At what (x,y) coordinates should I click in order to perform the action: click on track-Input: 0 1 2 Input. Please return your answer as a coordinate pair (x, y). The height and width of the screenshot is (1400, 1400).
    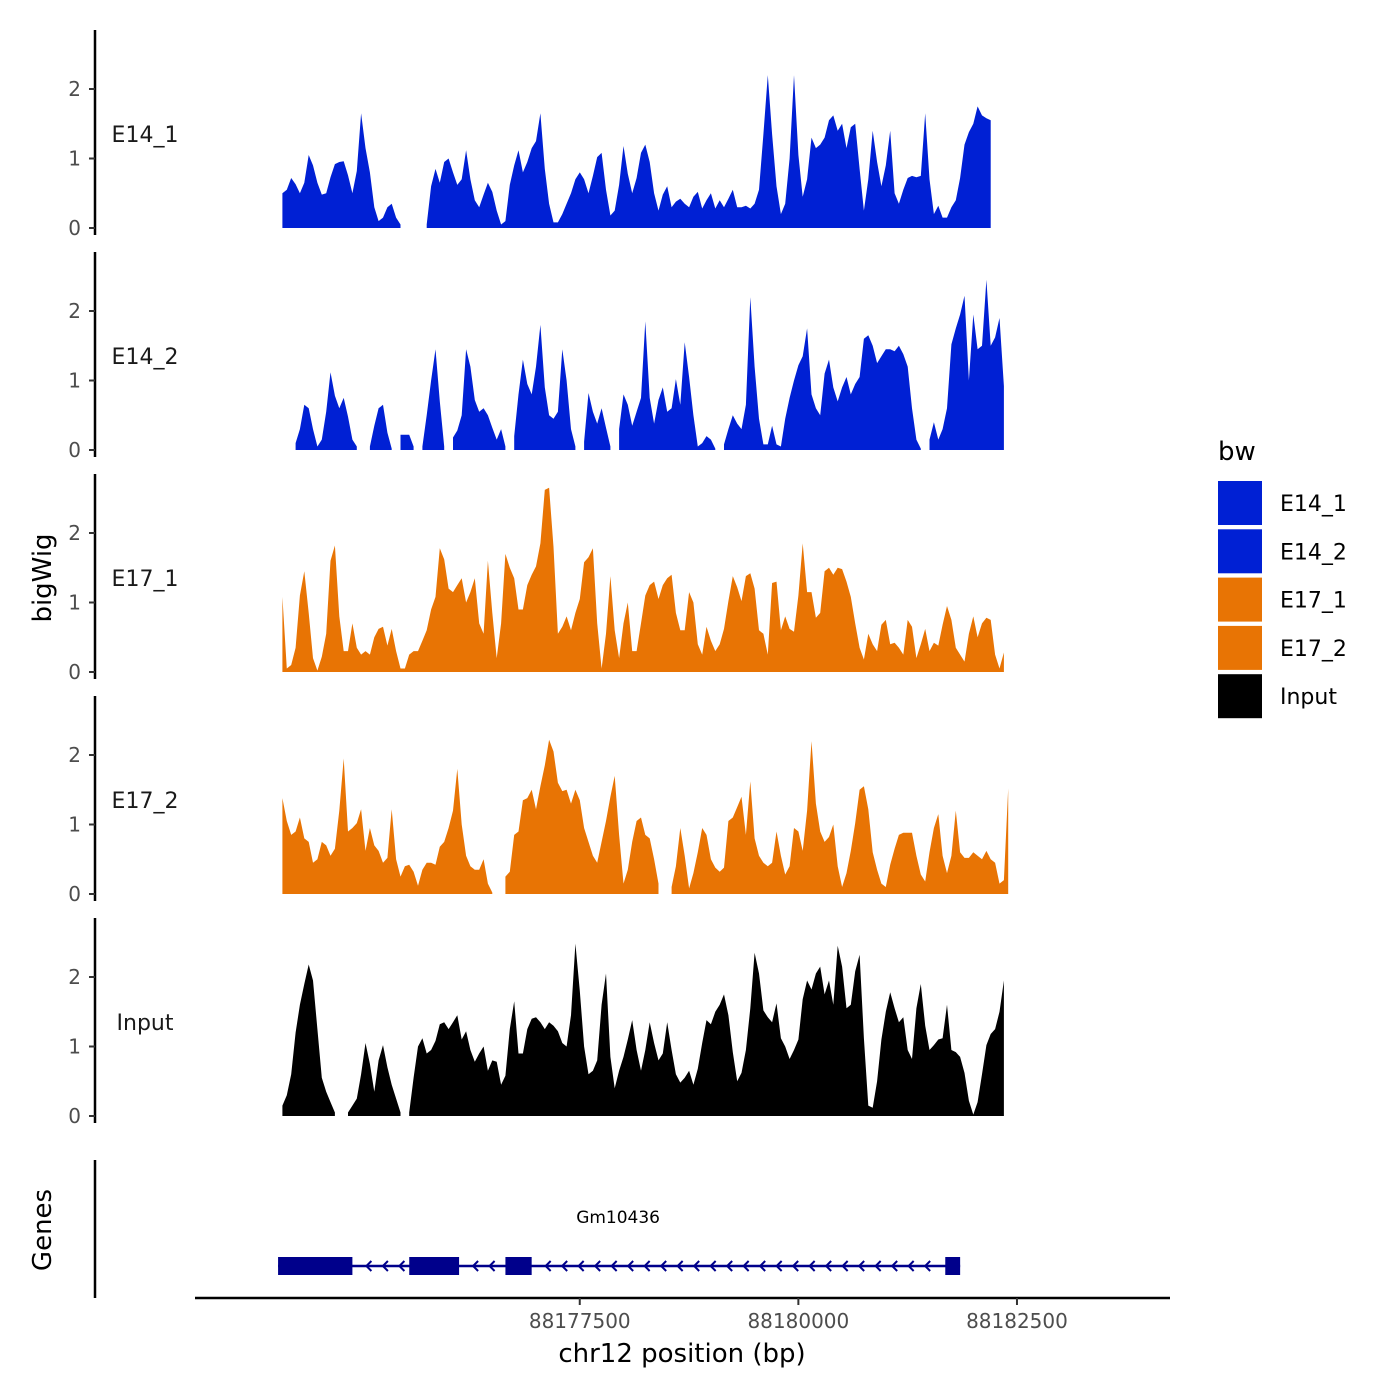
    Looking at the image, I should click on (536, 1023).